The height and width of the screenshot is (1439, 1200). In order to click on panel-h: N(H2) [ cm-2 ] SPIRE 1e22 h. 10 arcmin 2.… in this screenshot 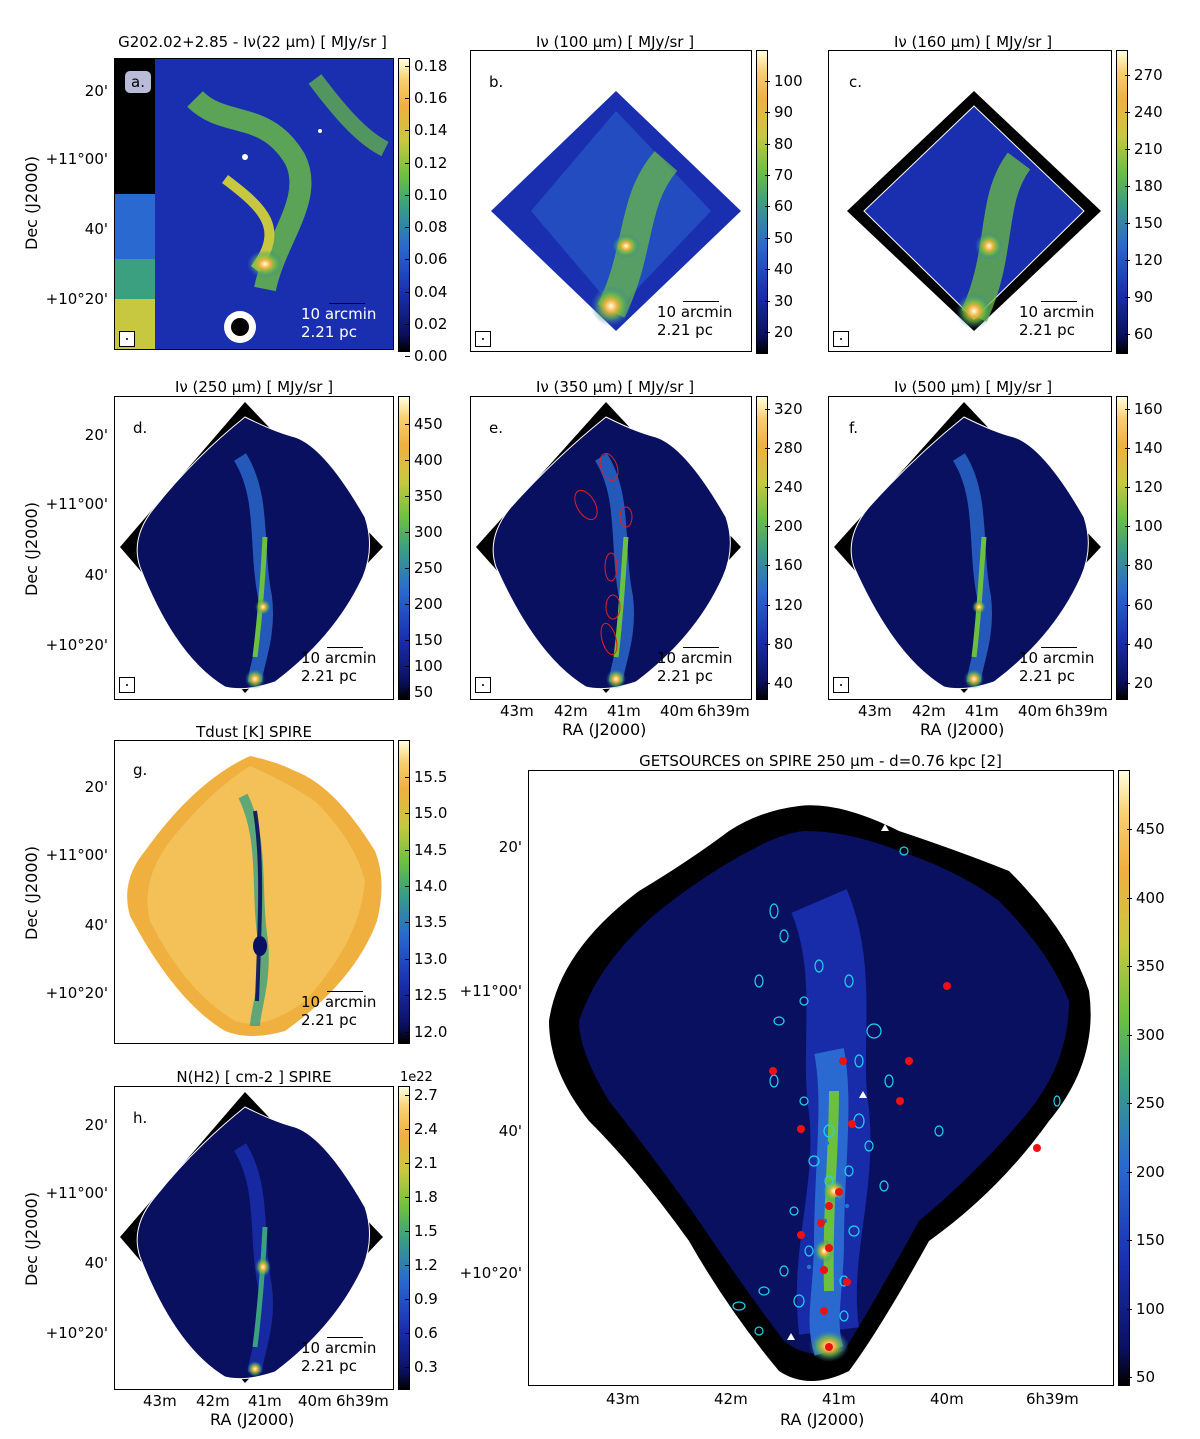, I will do `click(230, 1248)`.